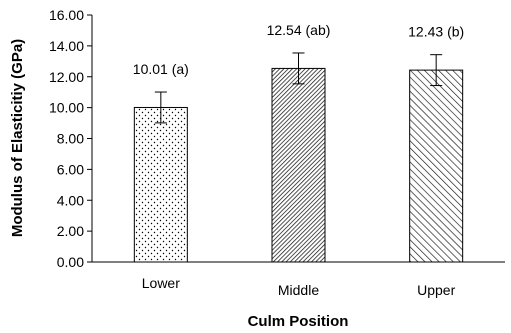 Image resolution: width=511 pixels, height=333 pixels. I want to click on y-tick-label: 2.00, so click(70, 231).